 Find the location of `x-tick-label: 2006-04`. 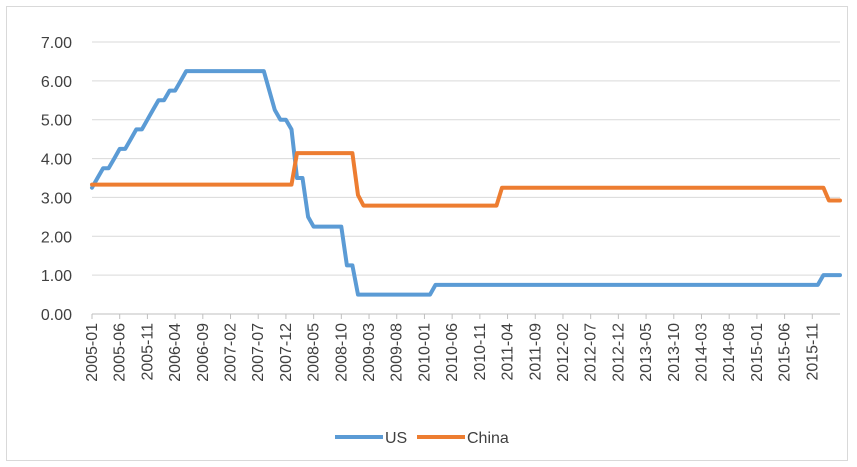

x-tick-label: 2006-04 is located at coordinates (175, 352).